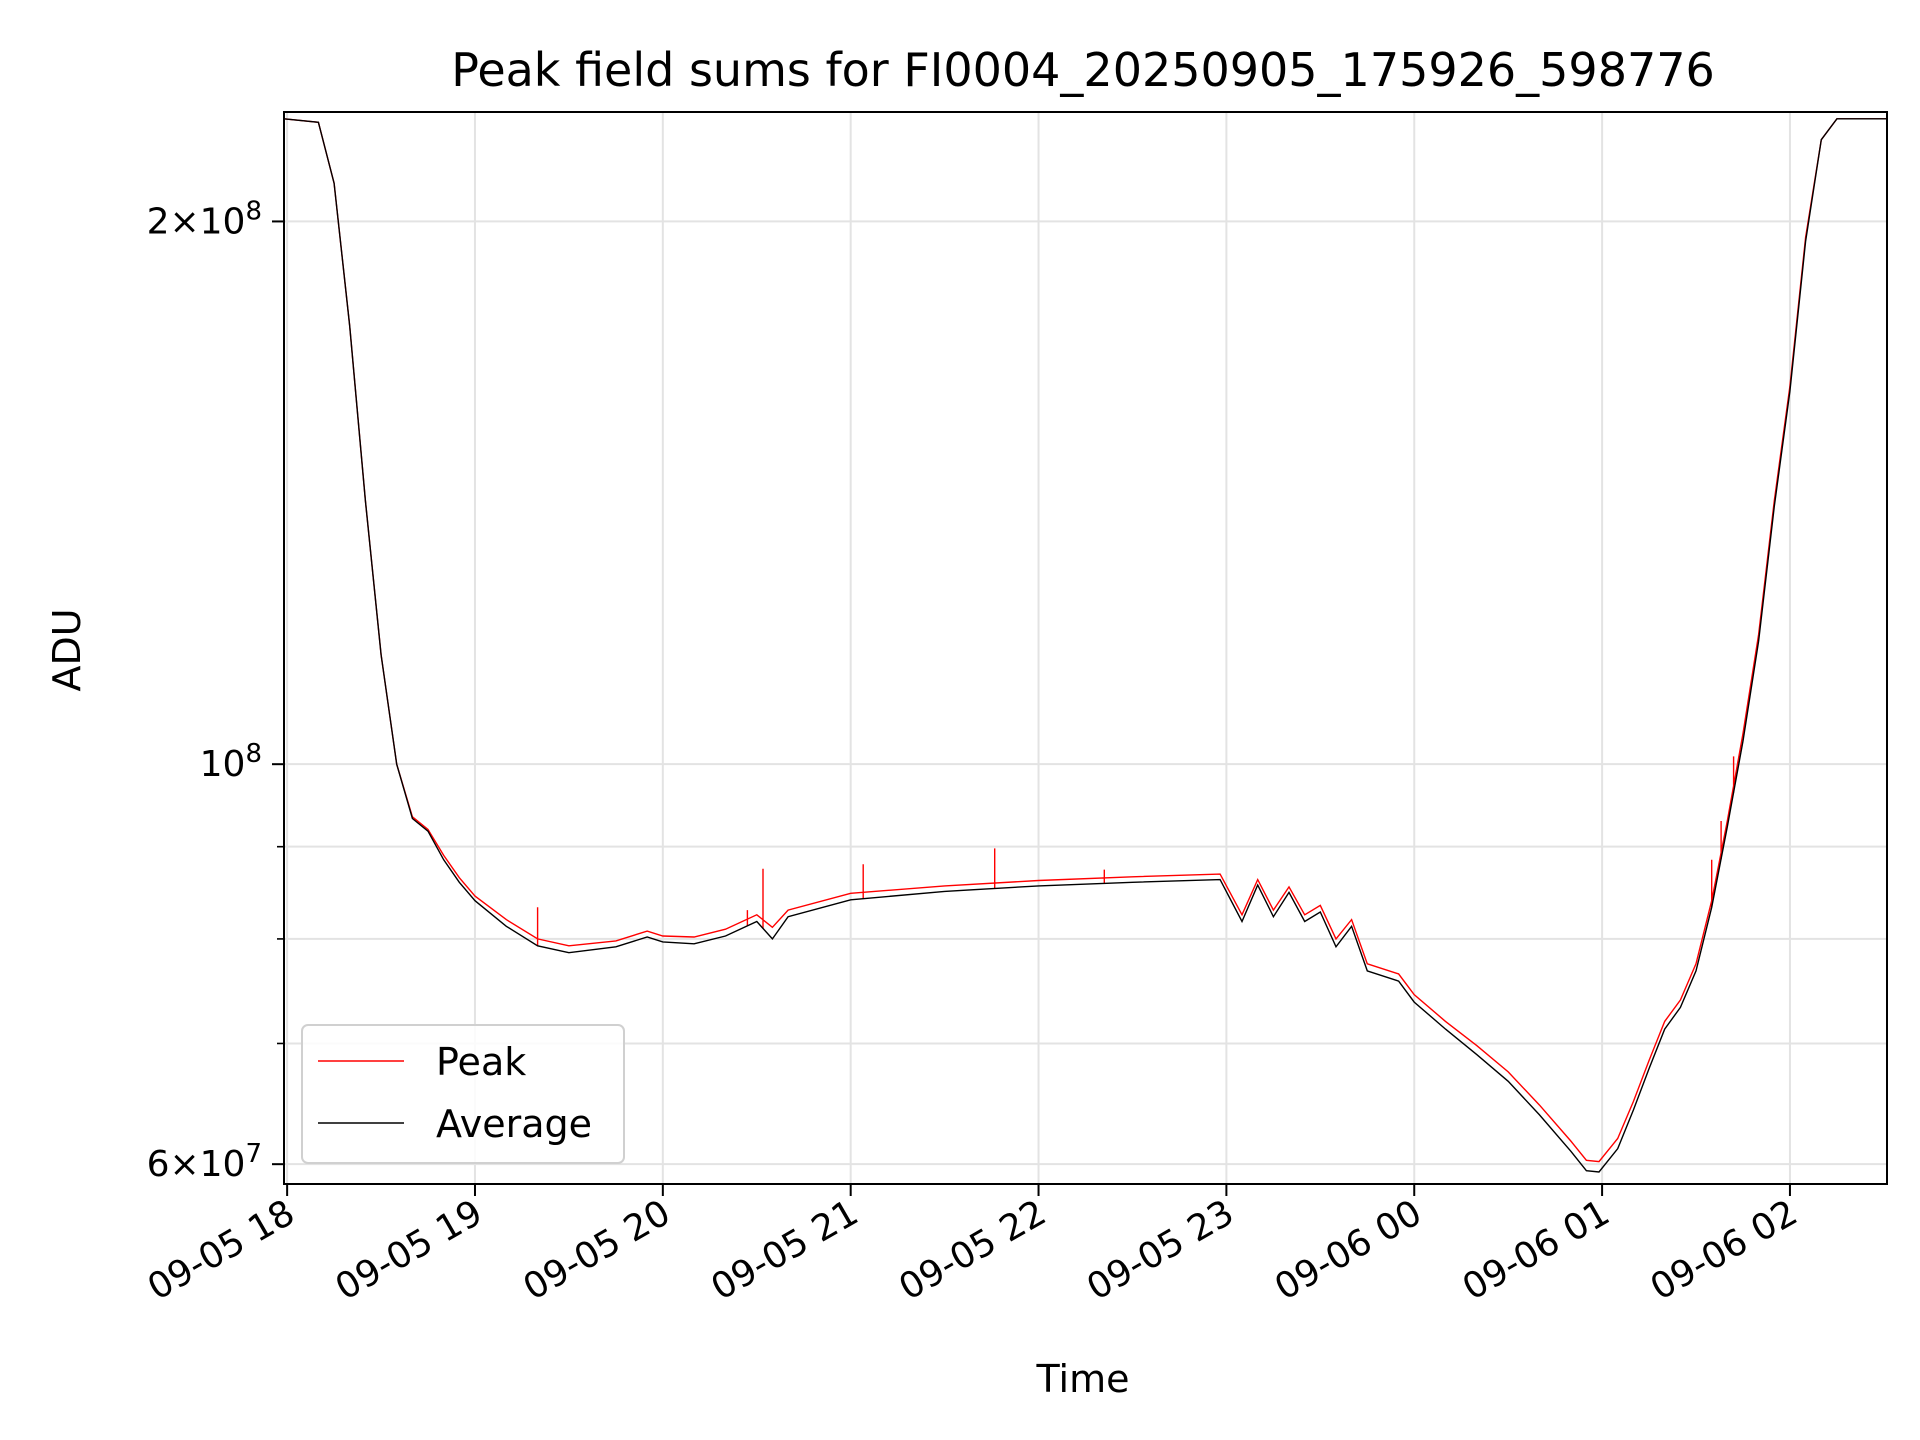 The height and width of the screenshot is (1440, 1920). What do you see at coordinates (231, 762) in the screenshot?
I see `y-tick-label: 108` at bounding box center [231, 762].